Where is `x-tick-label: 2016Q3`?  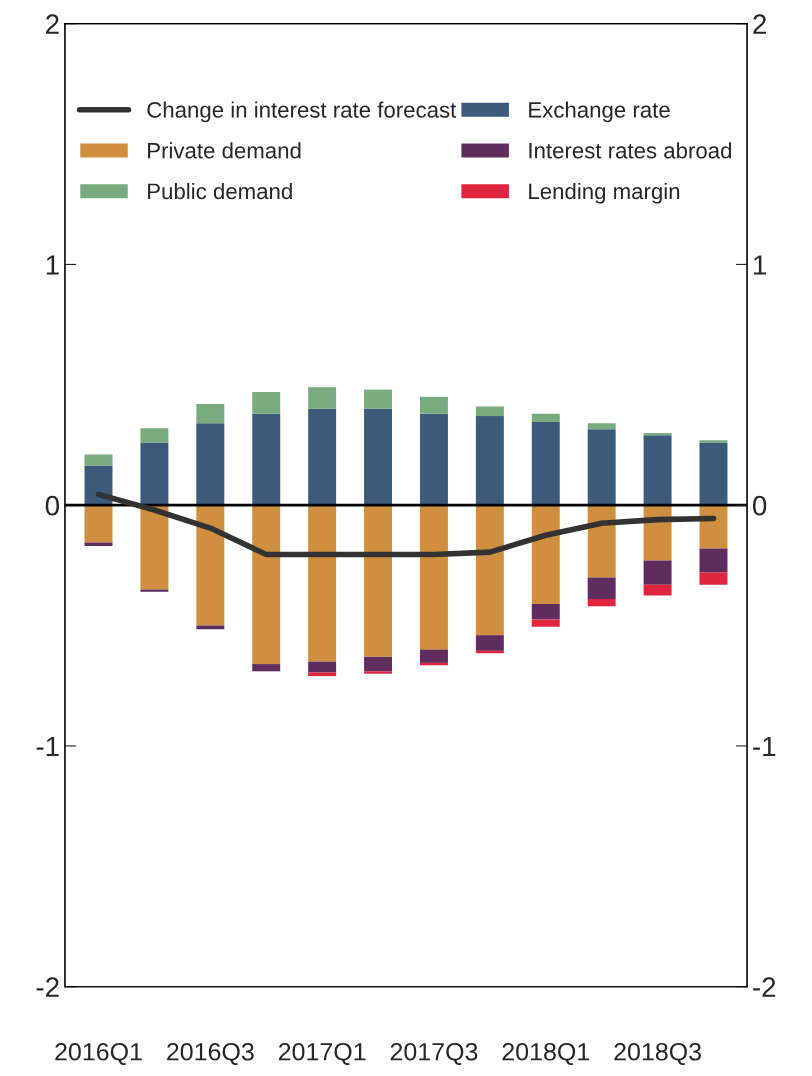
x-tick-label: 2016Q3 is located at coordinates (210, 1054).